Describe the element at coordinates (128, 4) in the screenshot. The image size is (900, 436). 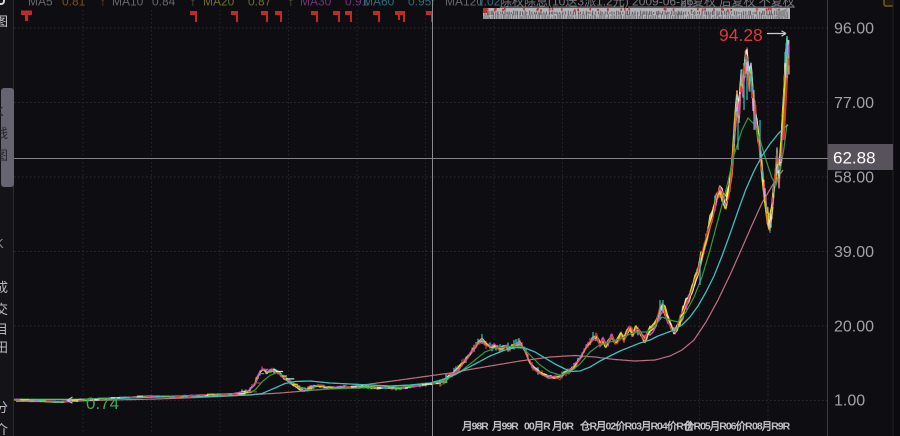
I see `svg-text: MA10` at that location.